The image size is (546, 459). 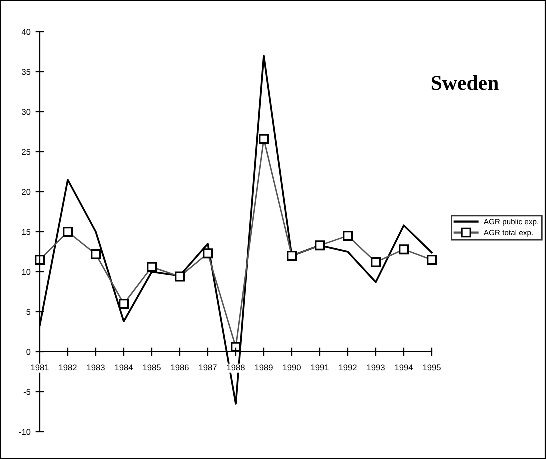 I want to click on x-tick-label: 1986, so click(x=180, y=367).